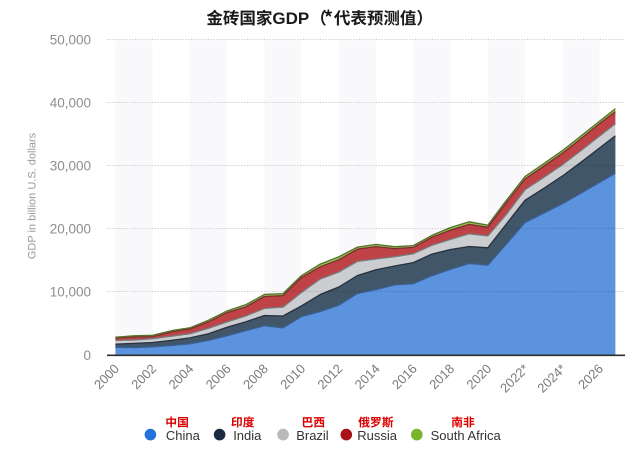 This screenshot has height=455, width=640. What do you see at coordinates (70, 39) in the screenshot?
I see `svg-text: 50,000` at bounding box center [70, 39].